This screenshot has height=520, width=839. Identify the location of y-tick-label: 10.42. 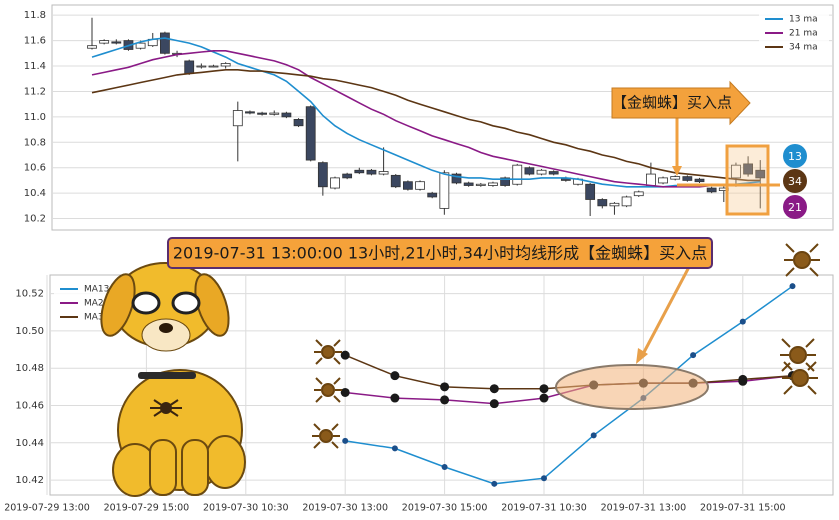
(29, 480).